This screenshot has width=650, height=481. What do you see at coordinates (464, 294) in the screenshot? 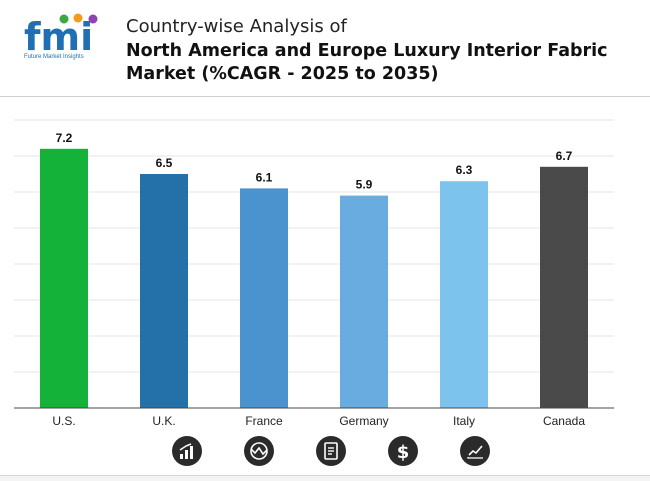
I see `bar-italy` at bounding box center [464, 294].